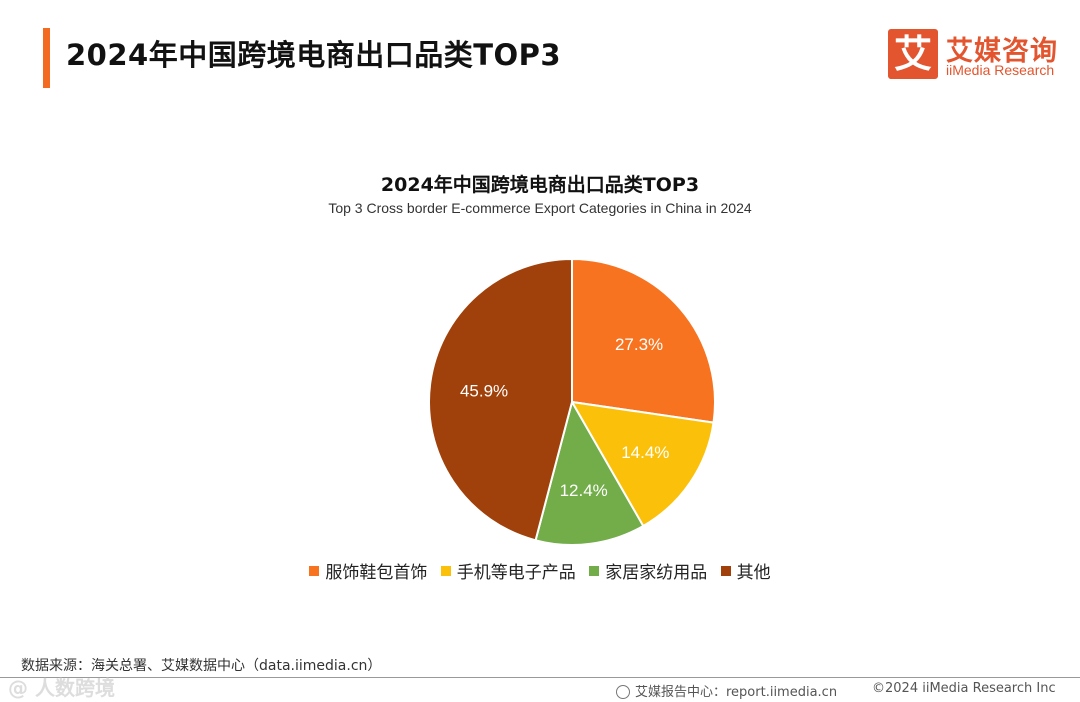 Image resolution: width=1080 pixels, height=702 pixels. What do you see at coordinates (61, 688) in the screenshot?
I see `watermark: @ 人数跨境` at bounding box center [61, 688].